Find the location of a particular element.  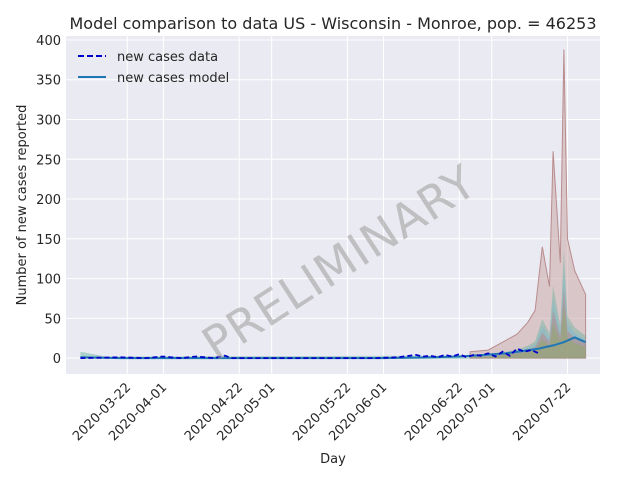

series-lines is located at coordinates (333, 348).